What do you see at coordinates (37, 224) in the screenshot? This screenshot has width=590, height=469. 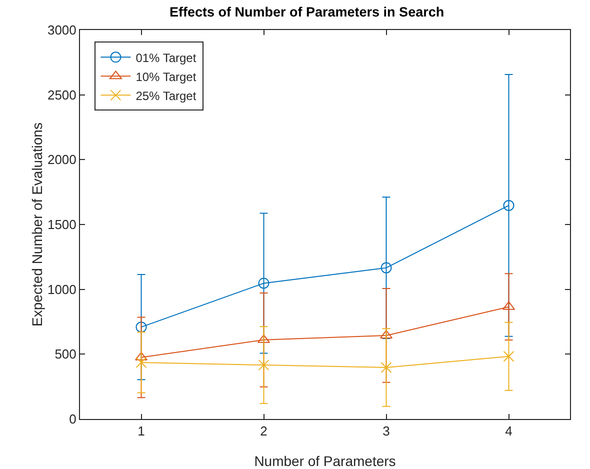 I see `y-axis-title: Expected Number of Evaluations` at bounding box center [37, 224].